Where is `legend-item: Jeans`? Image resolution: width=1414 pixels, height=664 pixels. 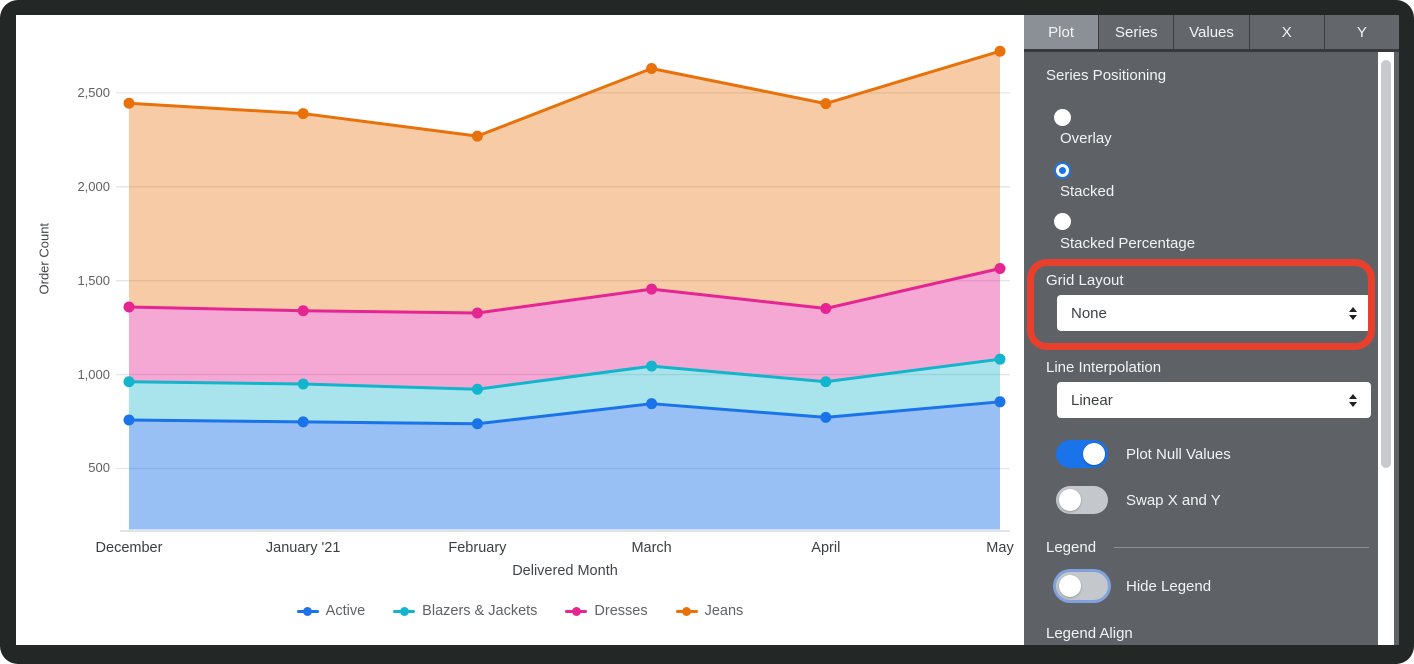
legend-item: Jeans is located at coordinates (709, 611).